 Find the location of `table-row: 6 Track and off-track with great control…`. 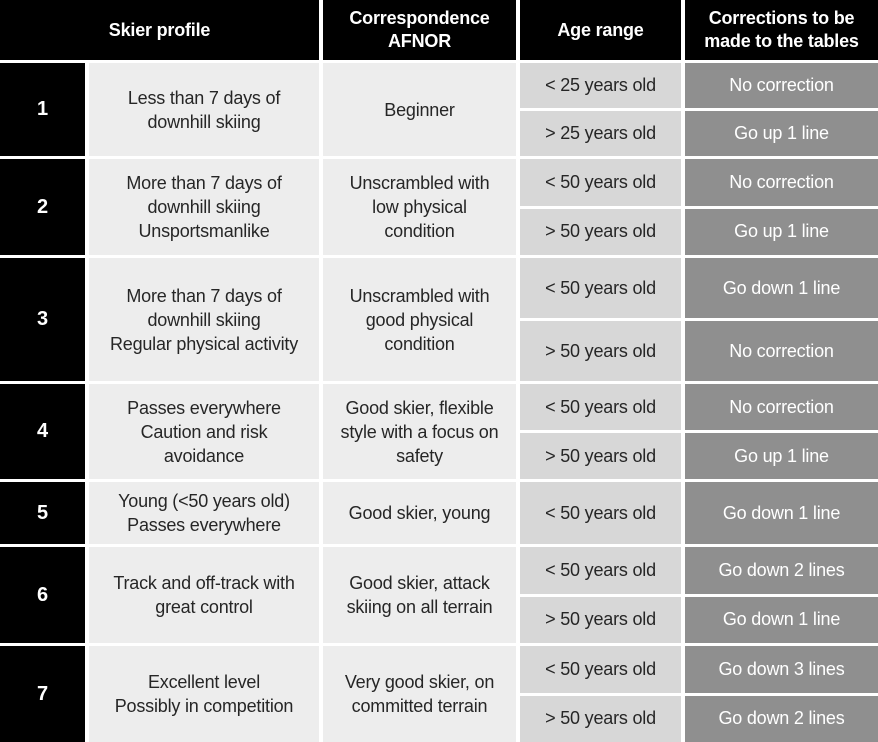

table-row: 6 Track and off-track with great control… is located at coordinates (439, 595).